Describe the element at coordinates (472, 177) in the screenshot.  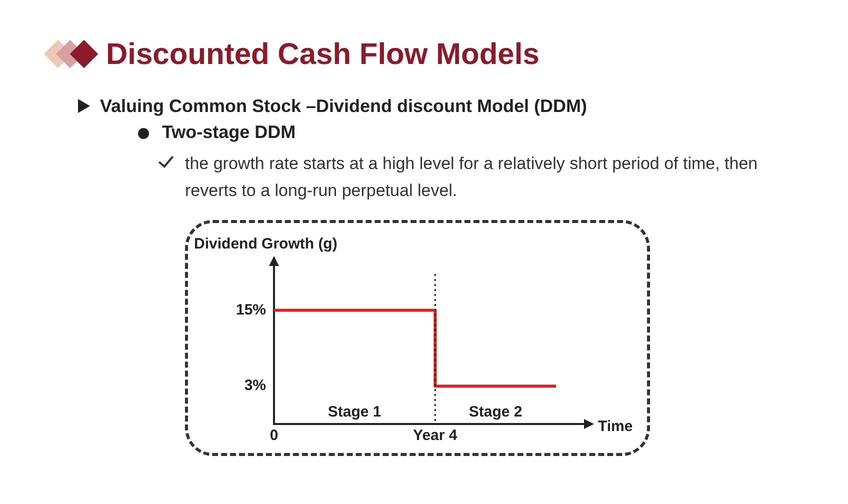
I see `text: the growth rate starts at a high level for a relatively short period of time, then reverts to a long-run perpetual level.` at that location.